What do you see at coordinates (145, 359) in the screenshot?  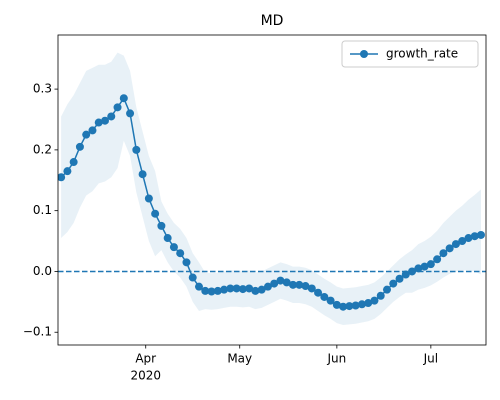 I see `x-tick-label: Apr` at bounding box center [145, 359].